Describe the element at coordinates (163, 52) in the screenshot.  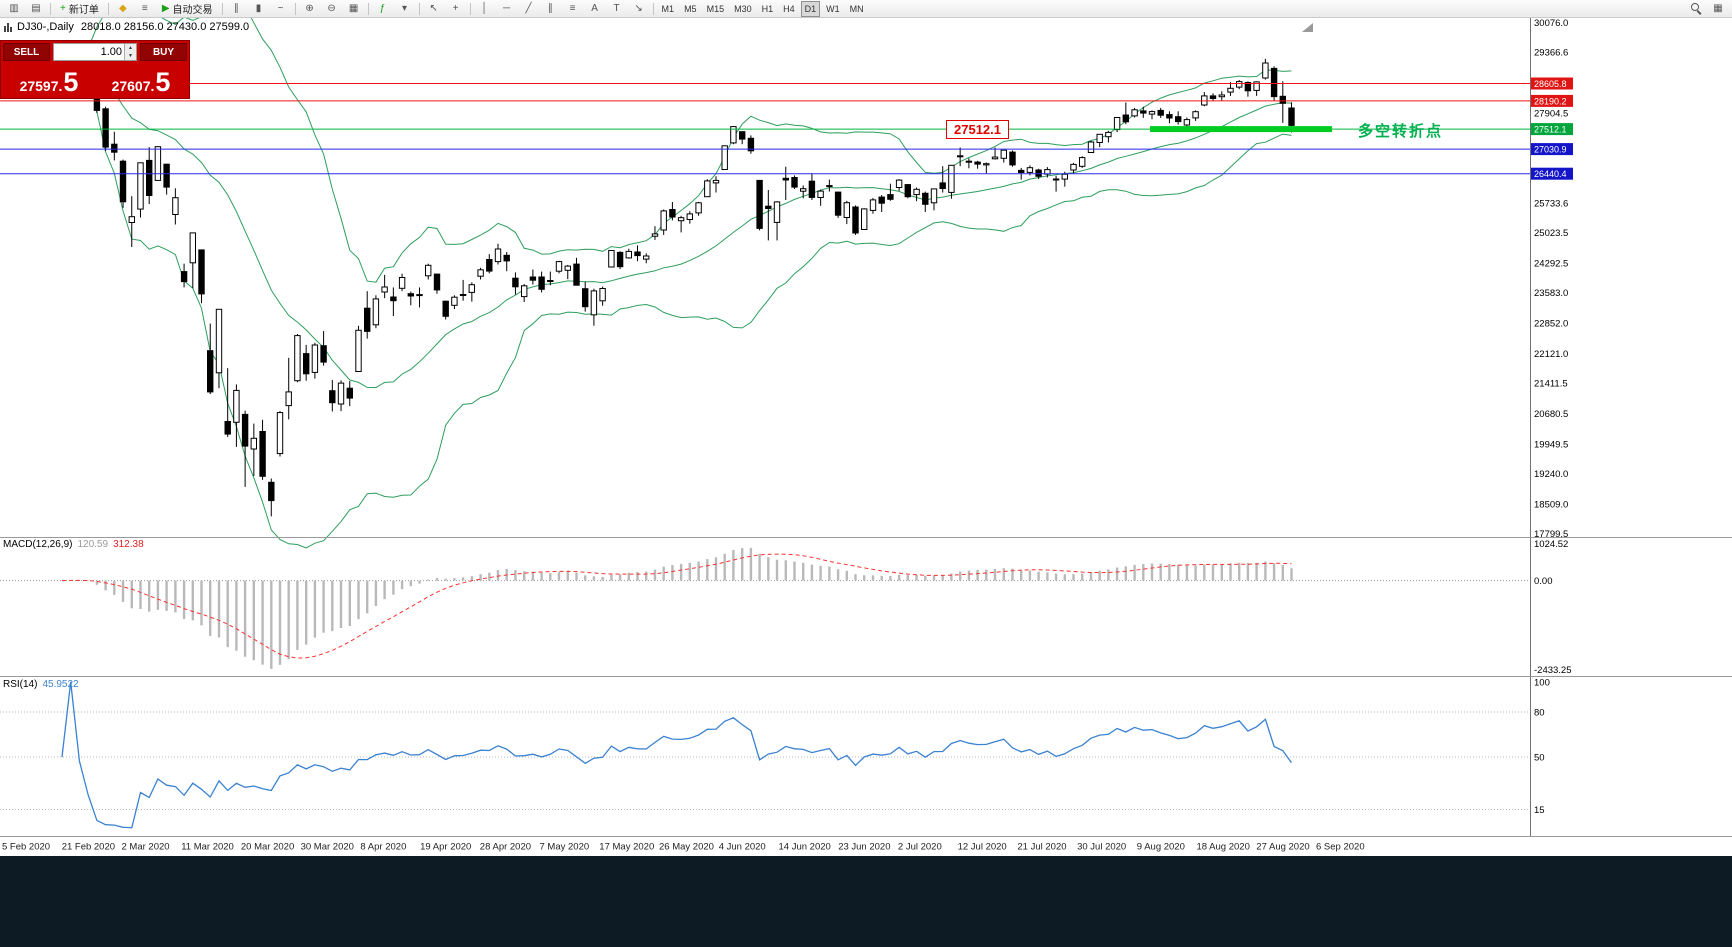
I see `buy-button: BUY` at that location.